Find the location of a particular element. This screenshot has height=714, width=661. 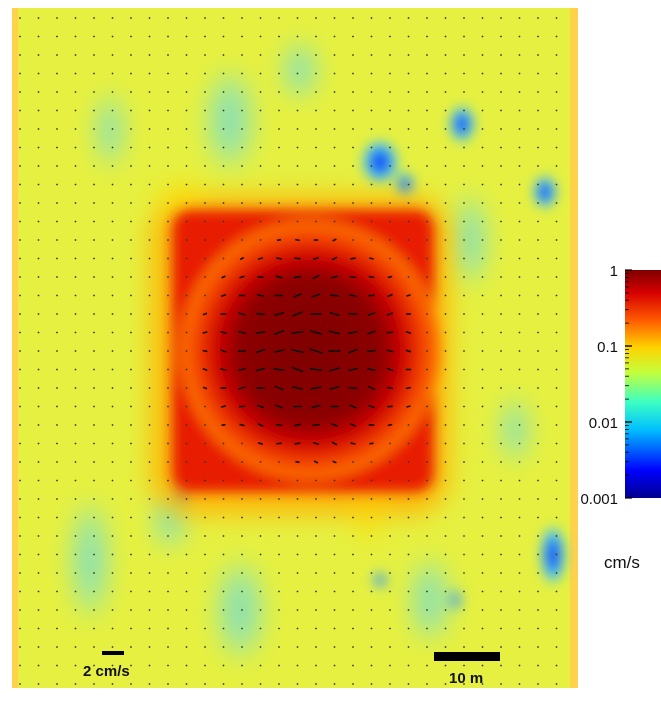

left-edge-band is located at coordinates (15, 348).